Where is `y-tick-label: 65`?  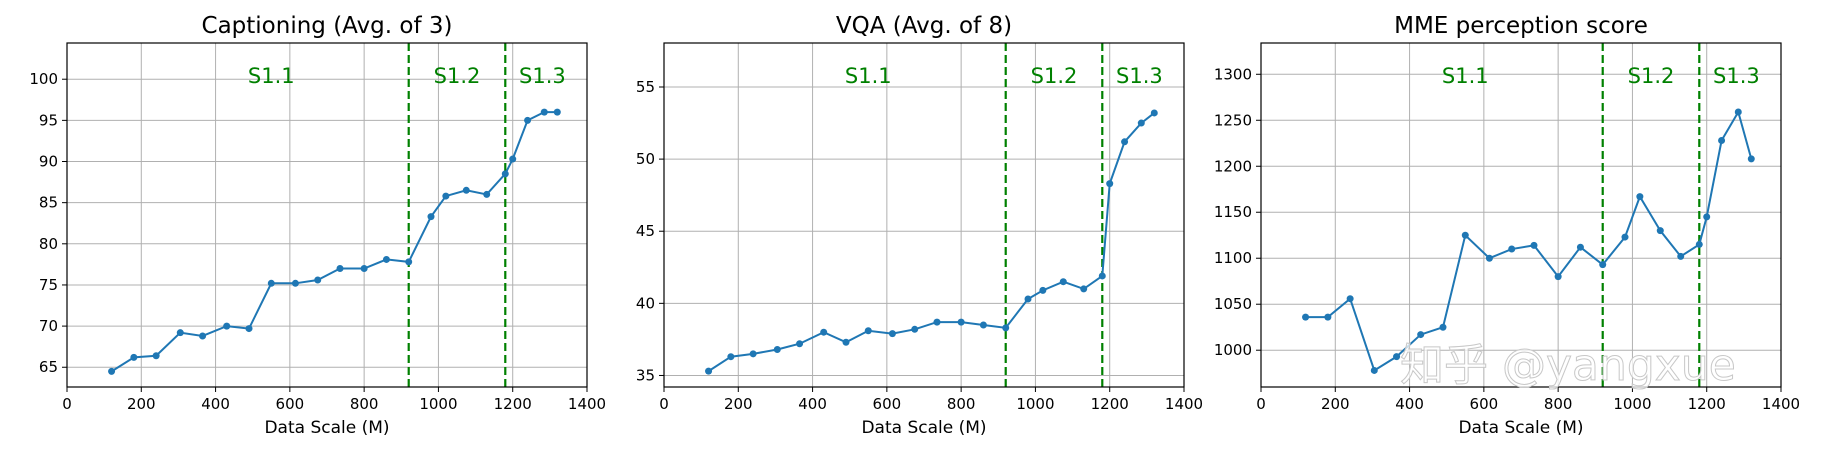
y-tick-label: 65 is located at coordinates (48, 367).